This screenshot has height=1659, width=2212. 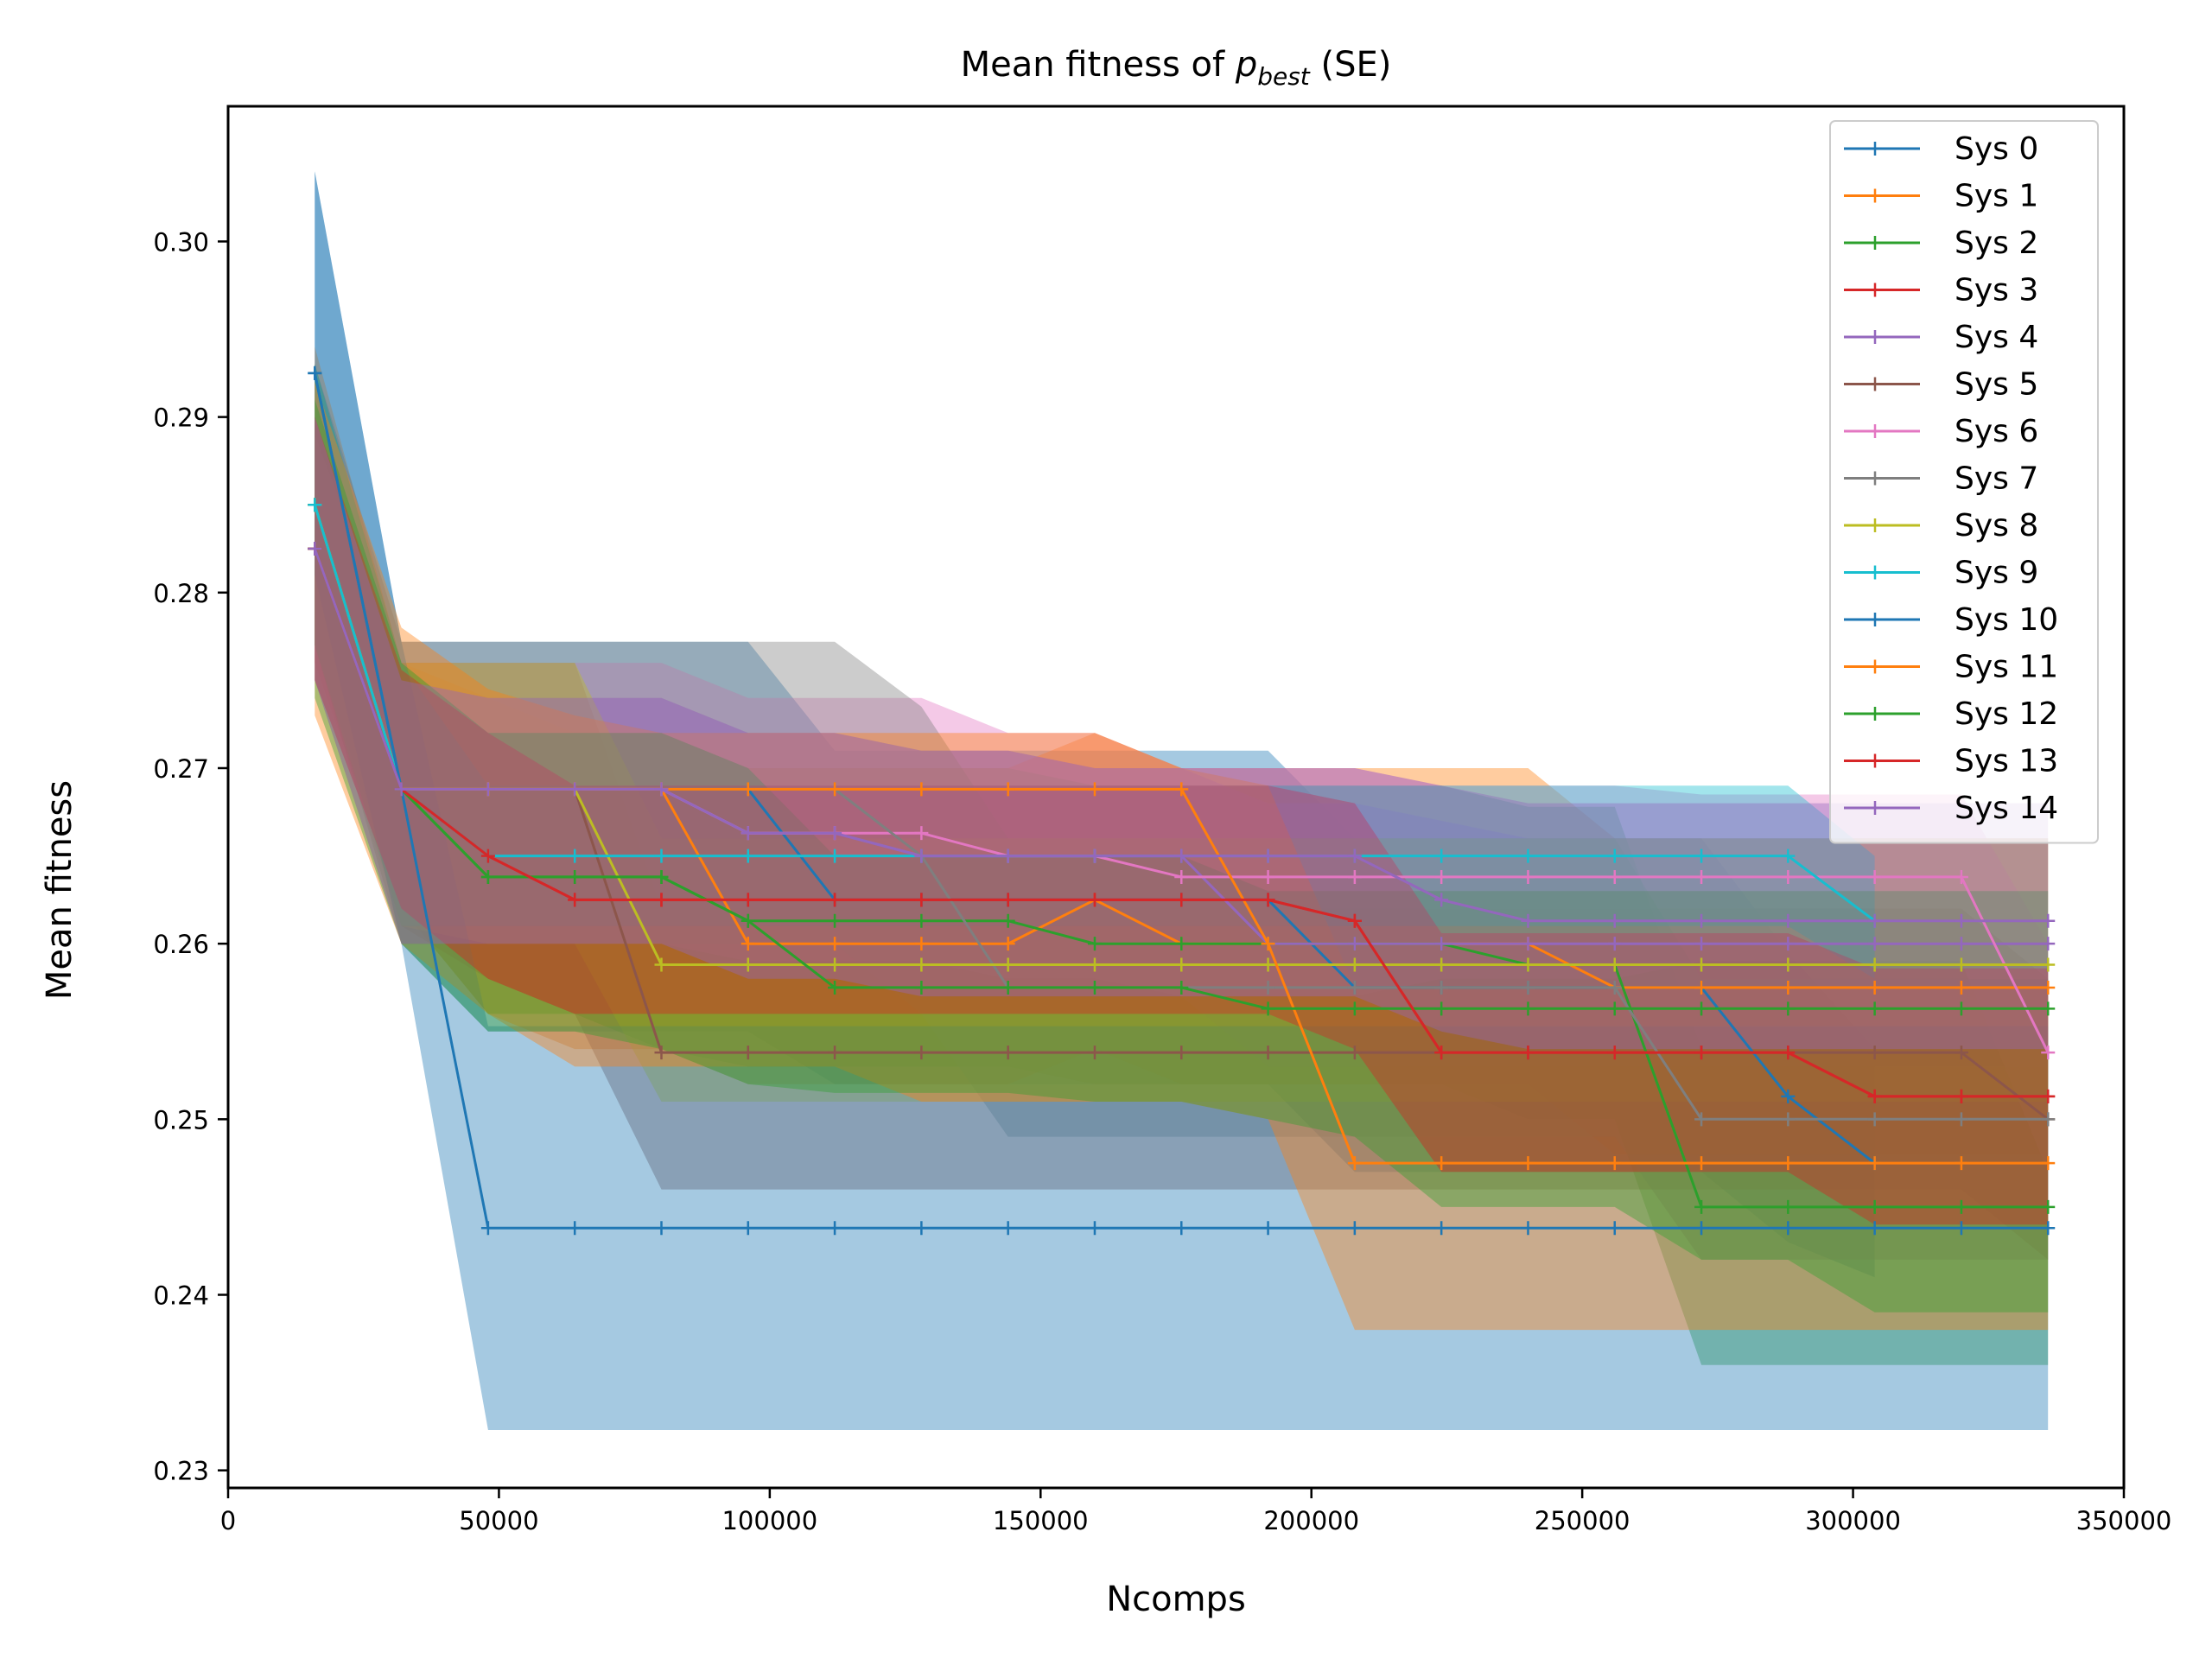 I want to click on legend-label-sys-14: Sys 14, so click(x=2006, y=808).